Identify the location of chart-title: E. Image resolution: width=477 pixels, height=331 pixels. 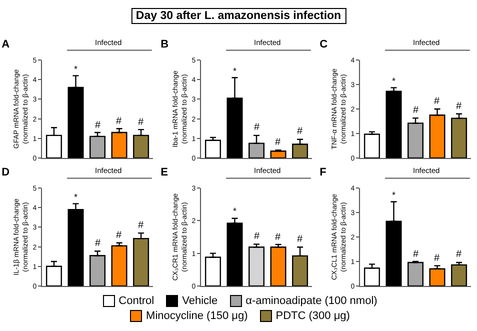
(164, 172).